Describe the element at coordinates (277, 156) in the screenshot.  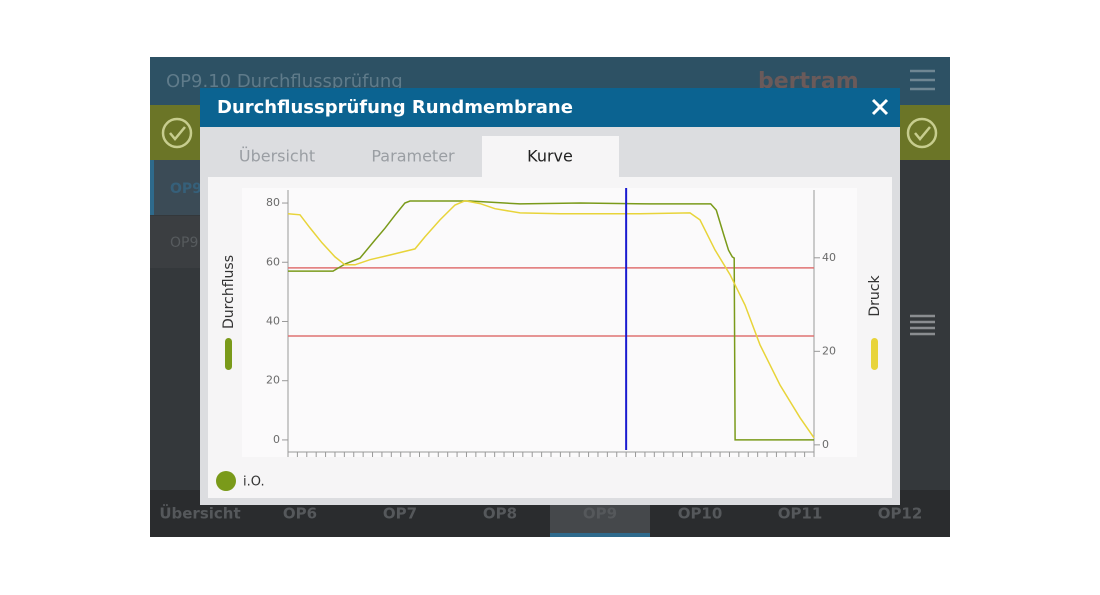
I see `tab: Übersicht` at that location.